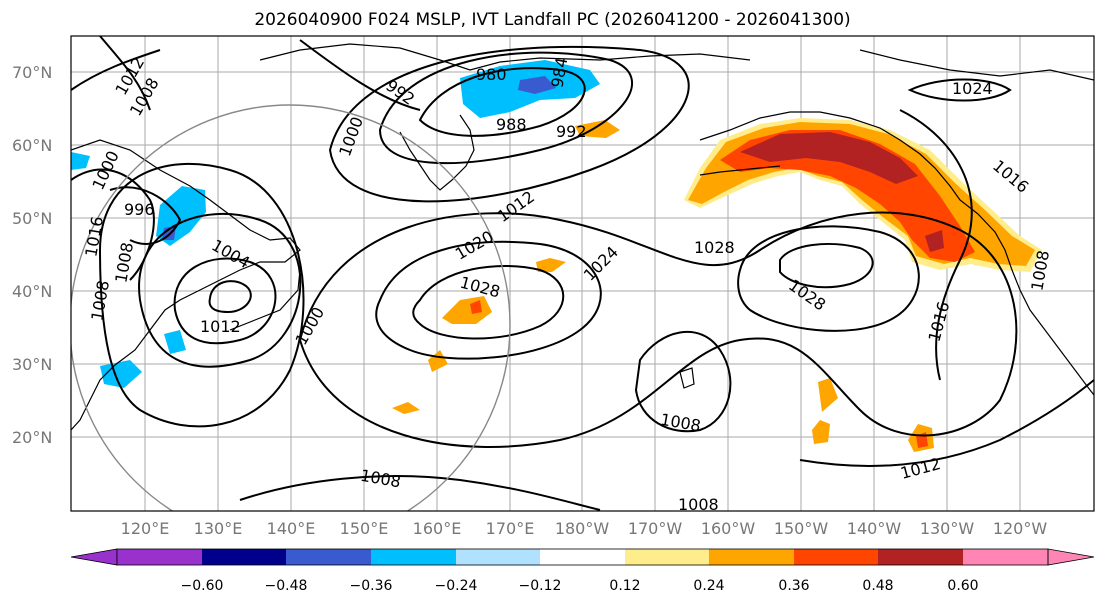 This screenshot has height=604, width=1105. What do you see at coordinates (624, 586) in the screenshot?
I see `colorbar-tick-label: 0.12` at bounding box center [624, 586].